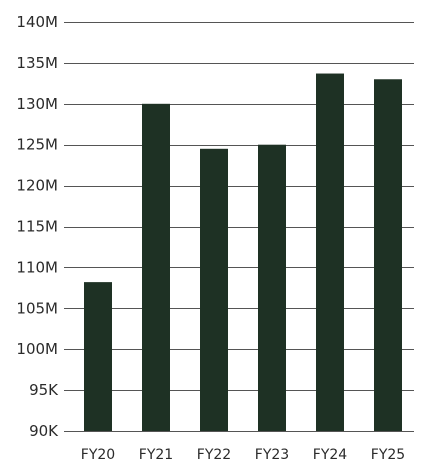 This screenshot has height=470, width=427. I want to click on y-tick-label: 110M, so click(37, 267).